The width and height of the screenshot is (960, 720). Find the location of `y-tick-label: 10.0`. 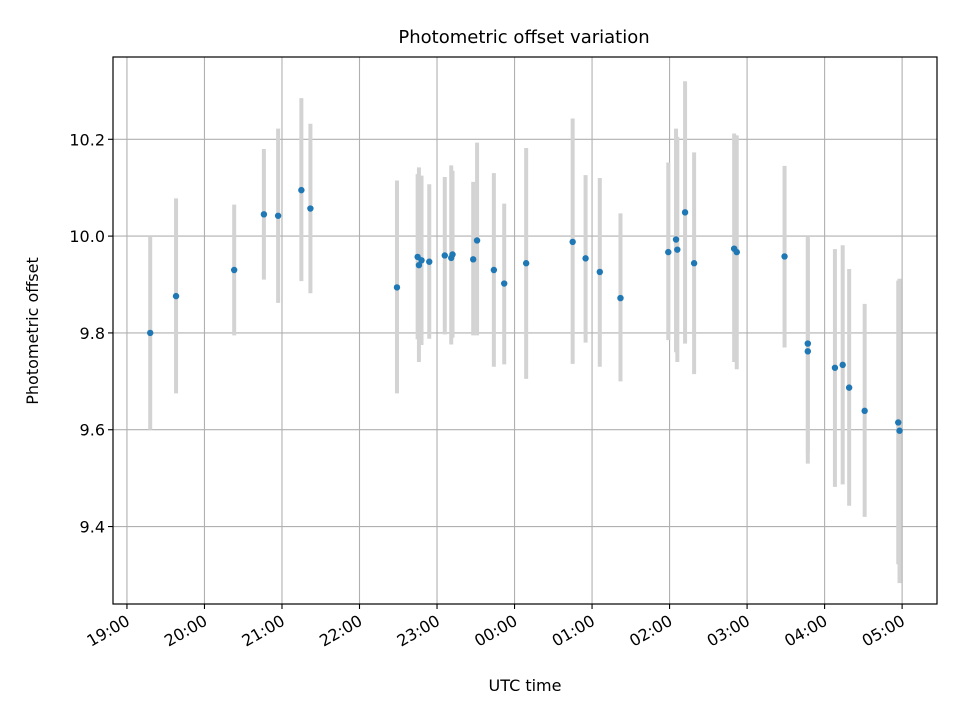

y-tick-label: 10.0 is located at coordinates (87, 236).